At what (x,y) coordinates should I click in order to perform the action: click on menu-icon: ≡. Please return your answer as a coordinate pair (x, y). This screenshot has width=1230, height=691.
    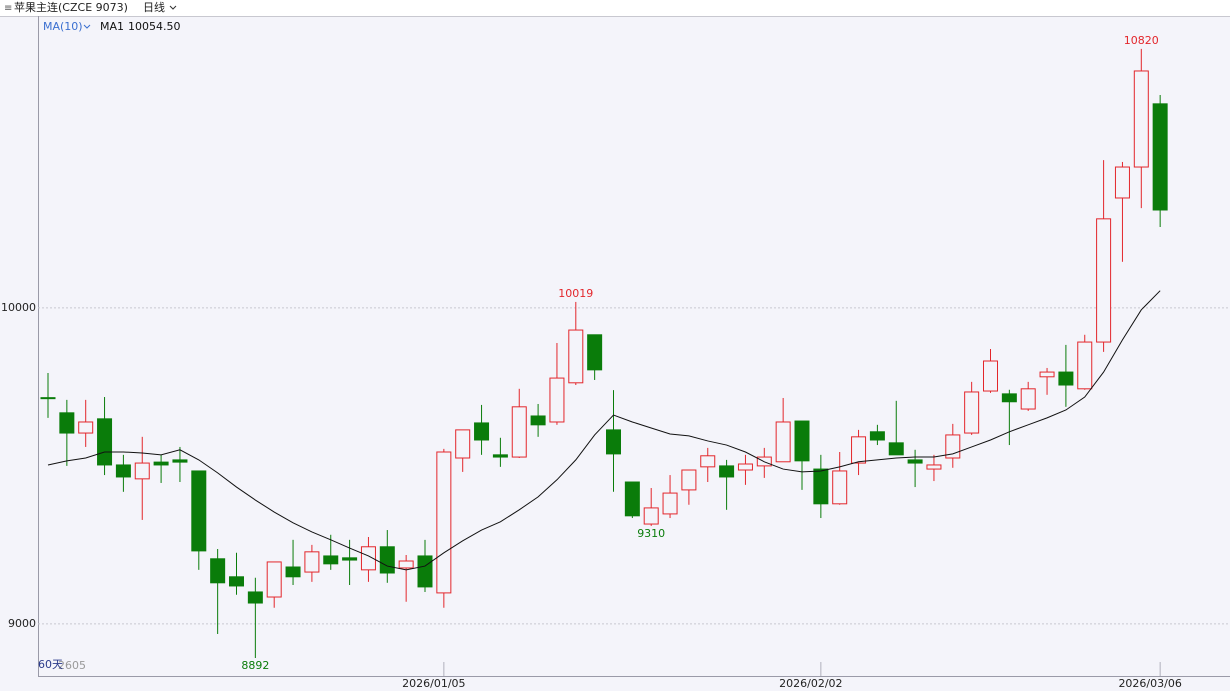
    Looking at the image, I should click on (8, 8).